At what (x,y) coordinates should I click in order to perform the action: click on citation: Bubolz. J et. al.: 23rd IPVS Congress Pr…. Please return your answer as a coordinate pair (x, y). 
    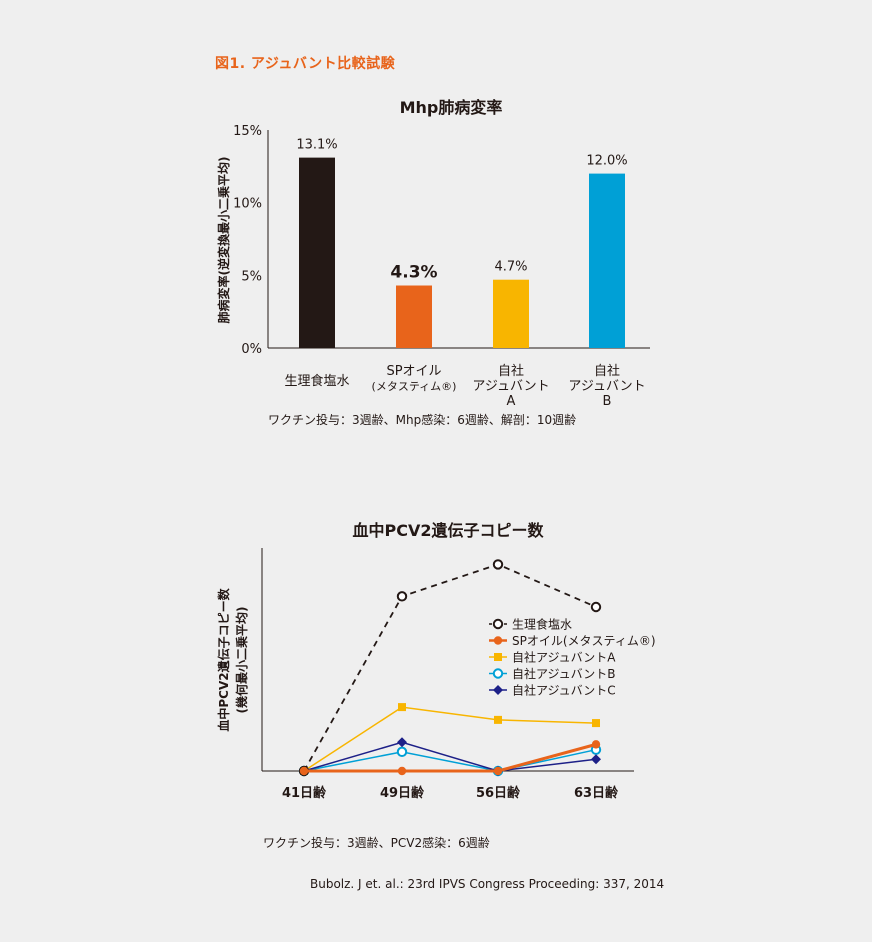
    Looking at the image, I should click on (487, 884).